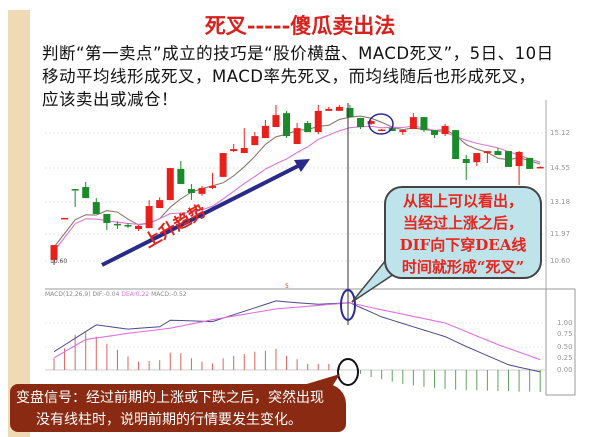 The width and height of the screenshot is (600, 437). What do you see at coordinates (348, 305) in the screenshot?
I see `macd-cross-circle` at bounding box center [348, 305].